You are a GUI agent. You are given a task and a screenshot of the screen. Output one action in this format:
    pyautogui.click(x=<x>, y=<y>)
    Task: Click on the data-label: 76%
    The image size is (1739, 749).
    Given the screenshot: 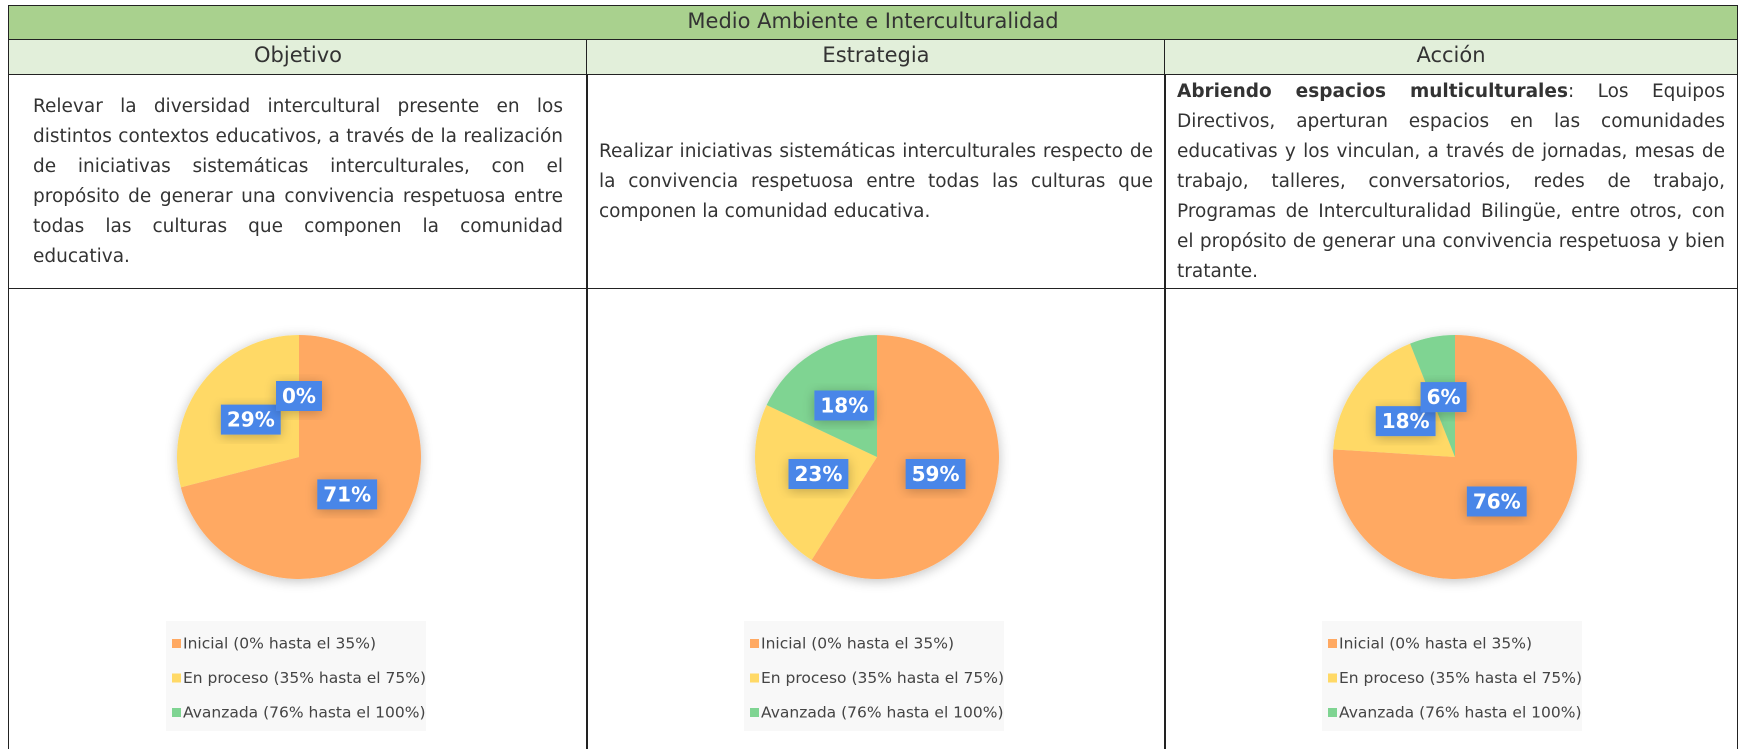 What is the action you would take?
    pyautogui.click(x=1496, y=501)
    